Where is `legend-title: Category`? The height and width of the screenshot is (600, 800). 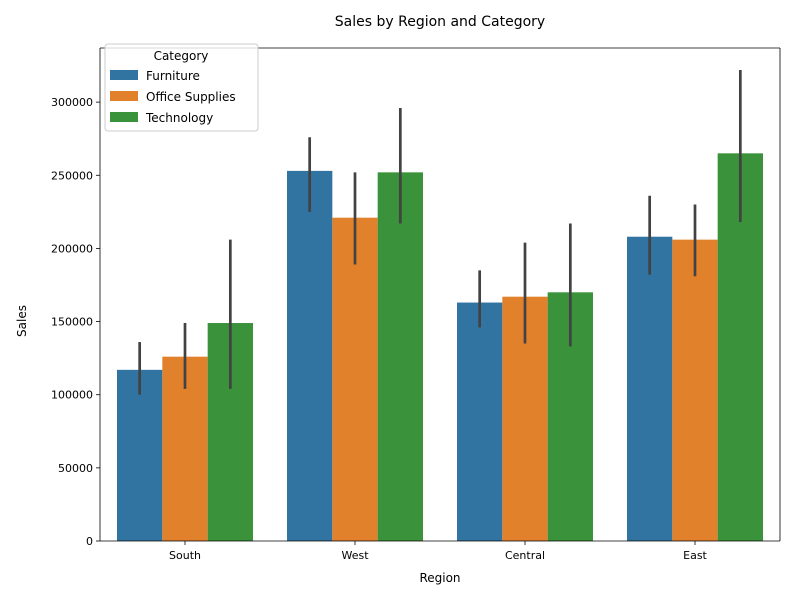 legend-title: Category is located at coordinates (181, 56).